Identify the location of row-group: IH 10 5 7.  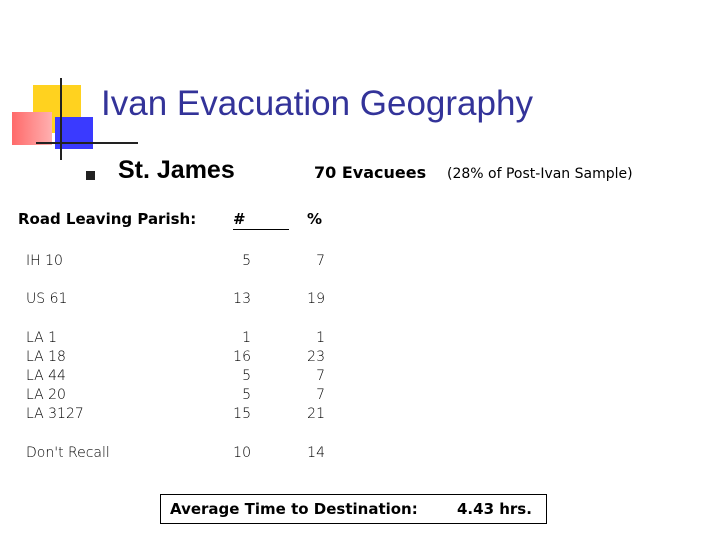
(360, 261).